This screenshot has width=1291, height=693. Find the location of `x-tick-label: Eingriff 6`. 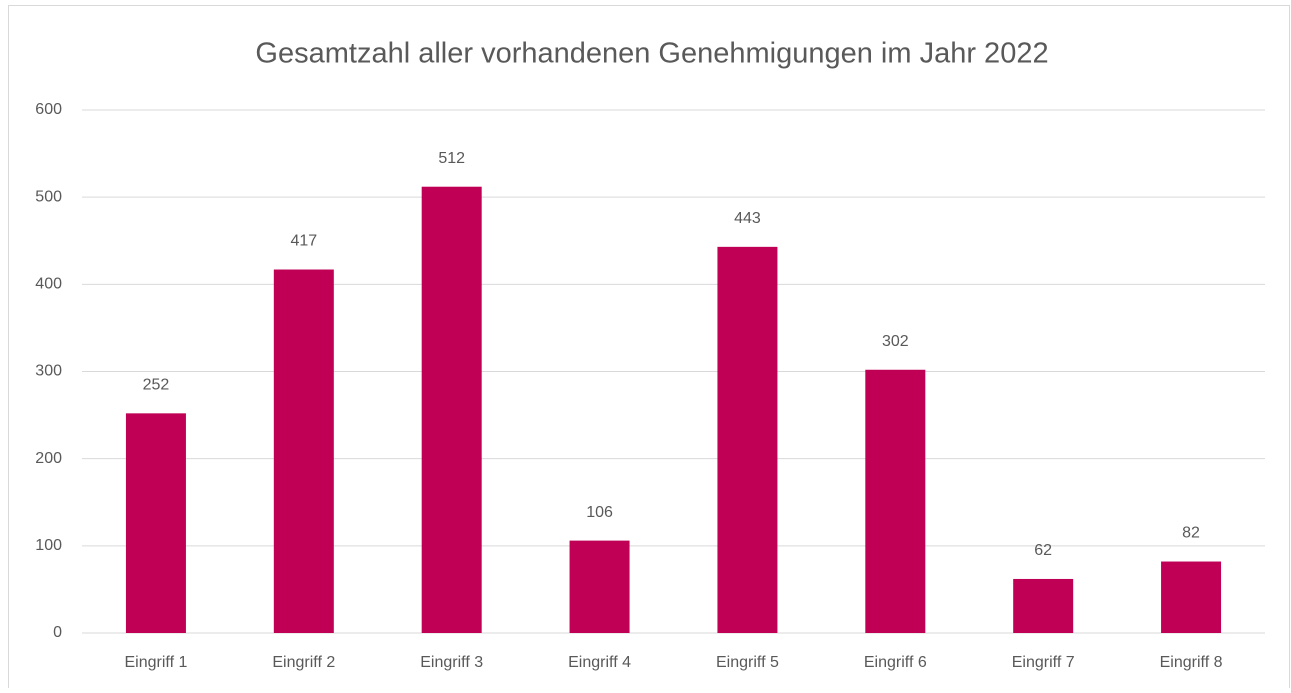

x-tick-label: Eingriff 6 is located at coordinates (895, 662).